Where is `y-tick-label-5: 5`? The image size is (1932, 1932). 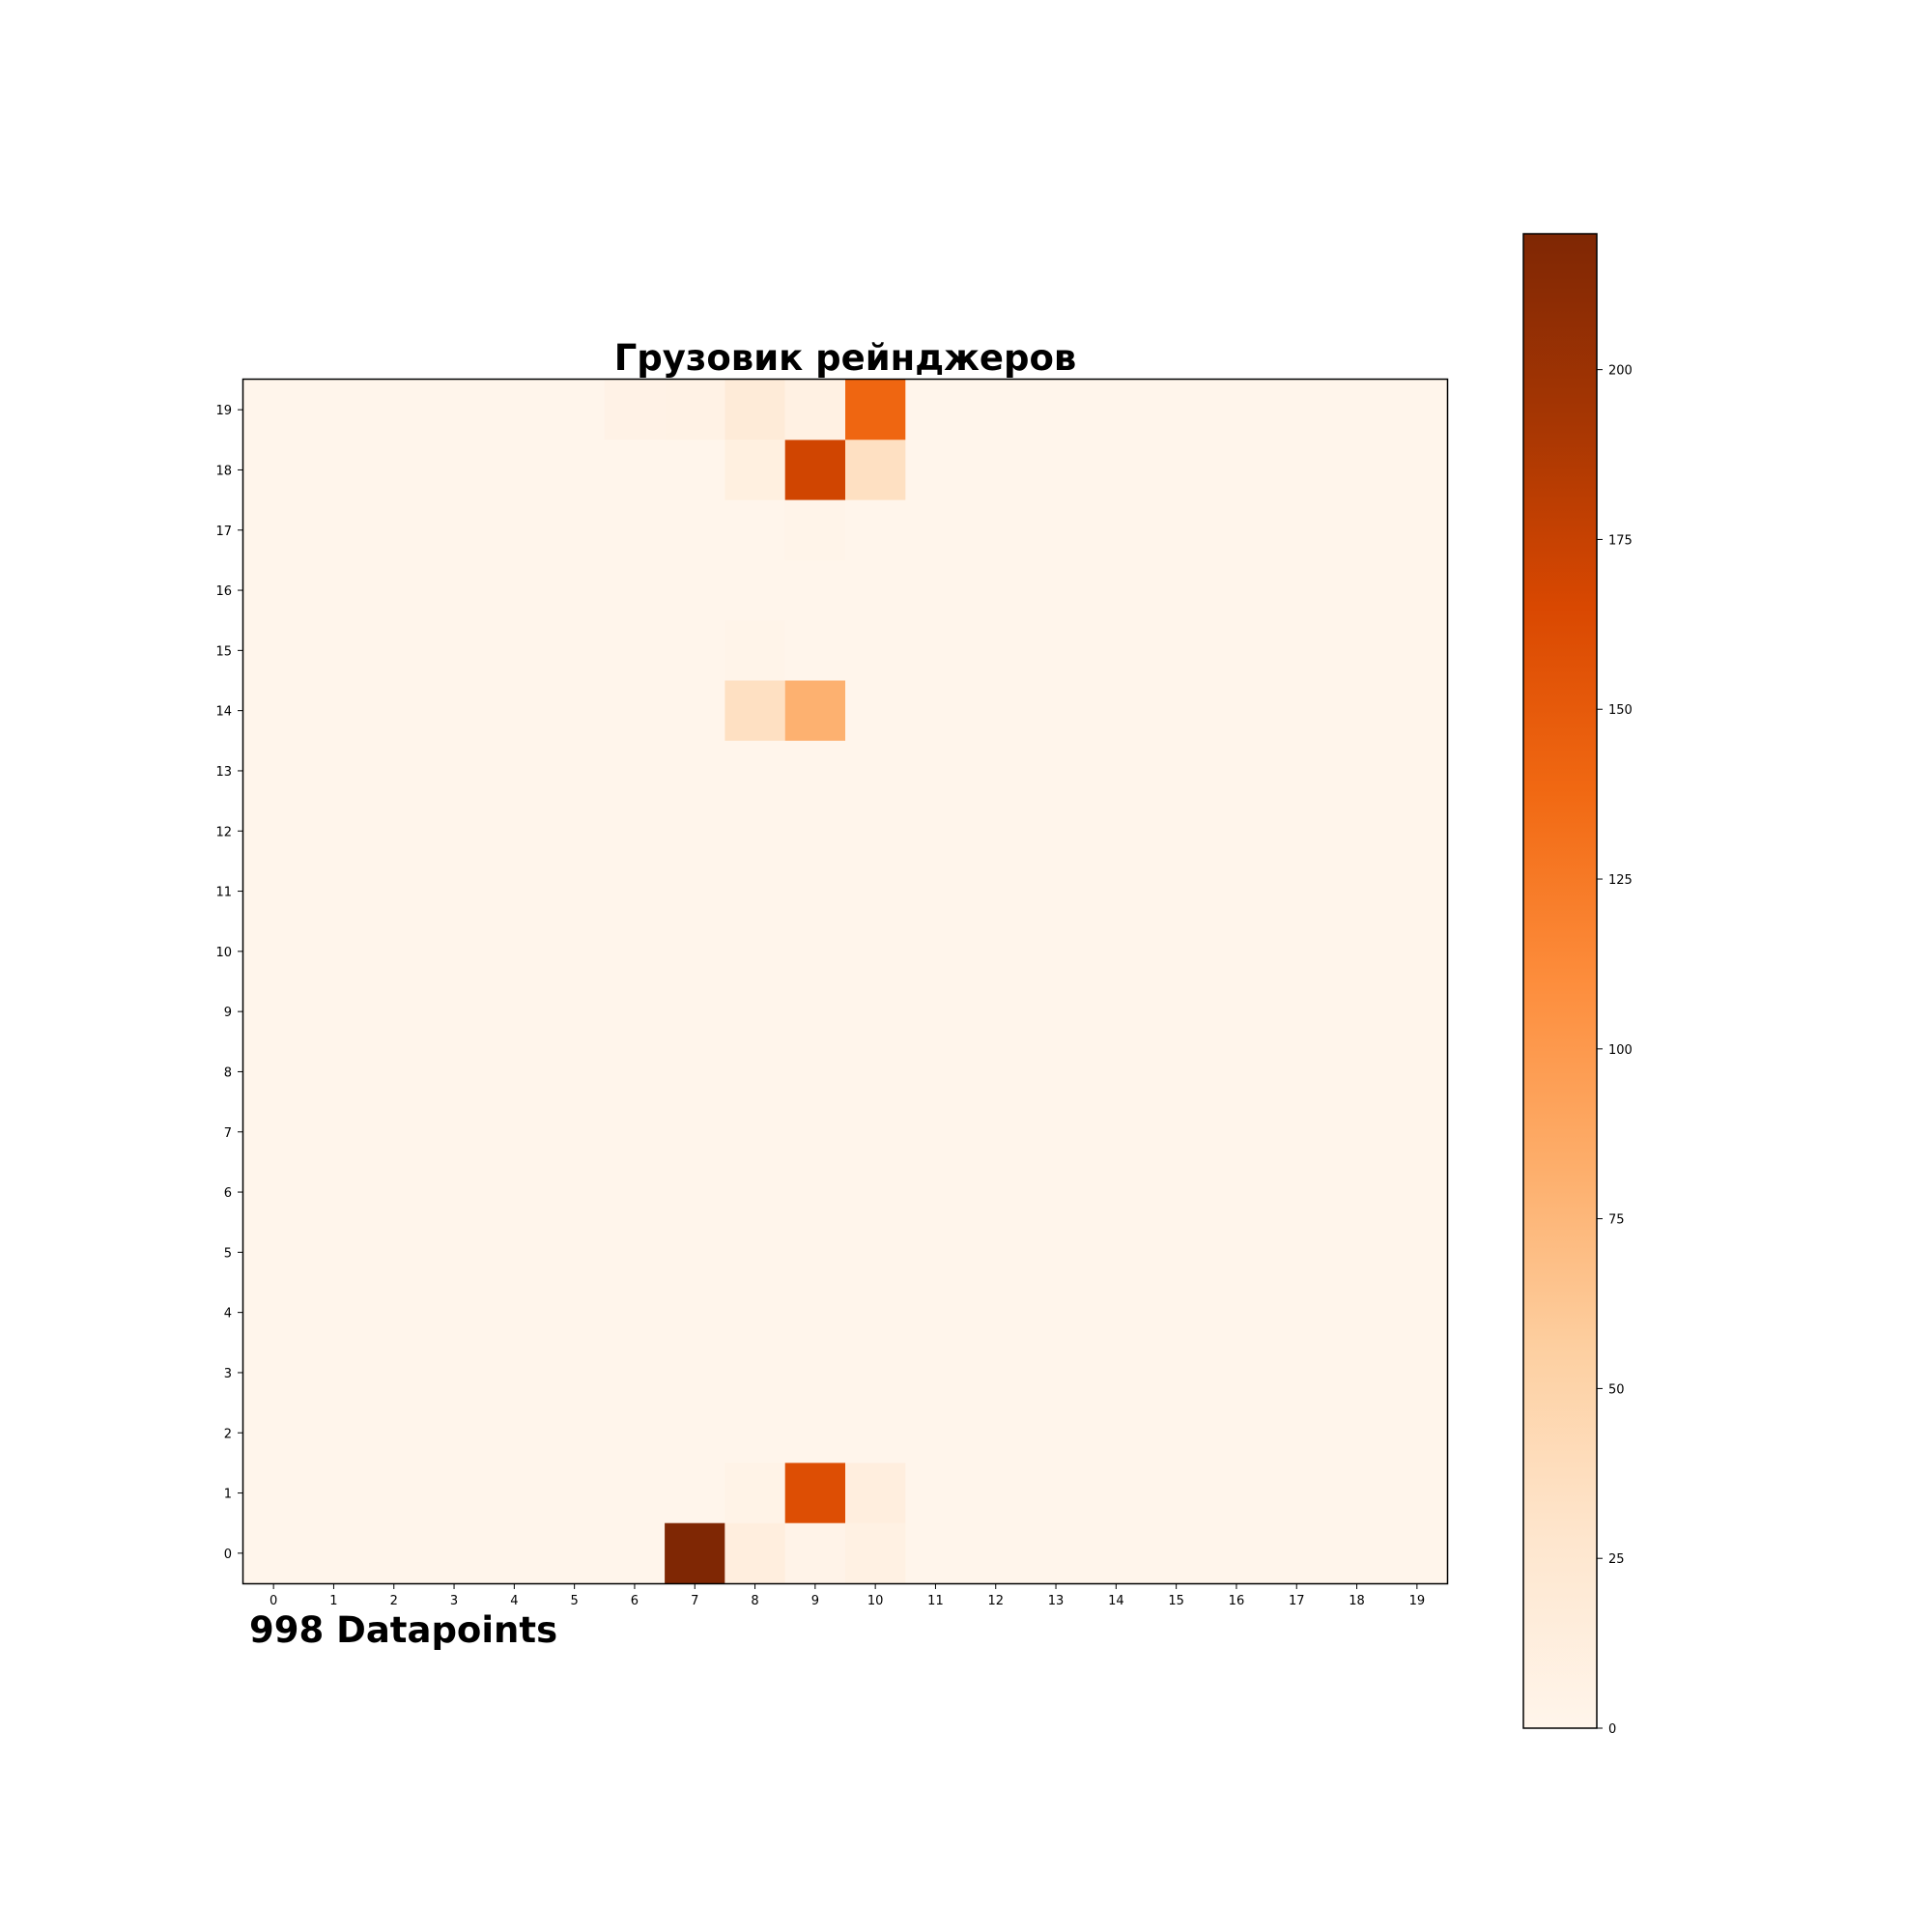 y-tick-label-5: 5 is located at coordinates (228, 1253).